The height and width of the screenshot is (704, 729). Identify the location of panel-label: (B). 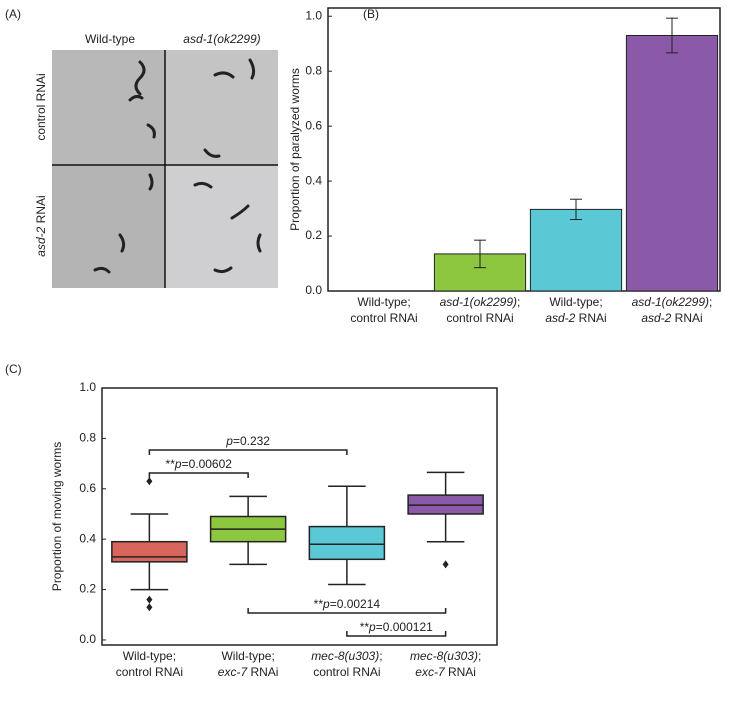
(371, 14).